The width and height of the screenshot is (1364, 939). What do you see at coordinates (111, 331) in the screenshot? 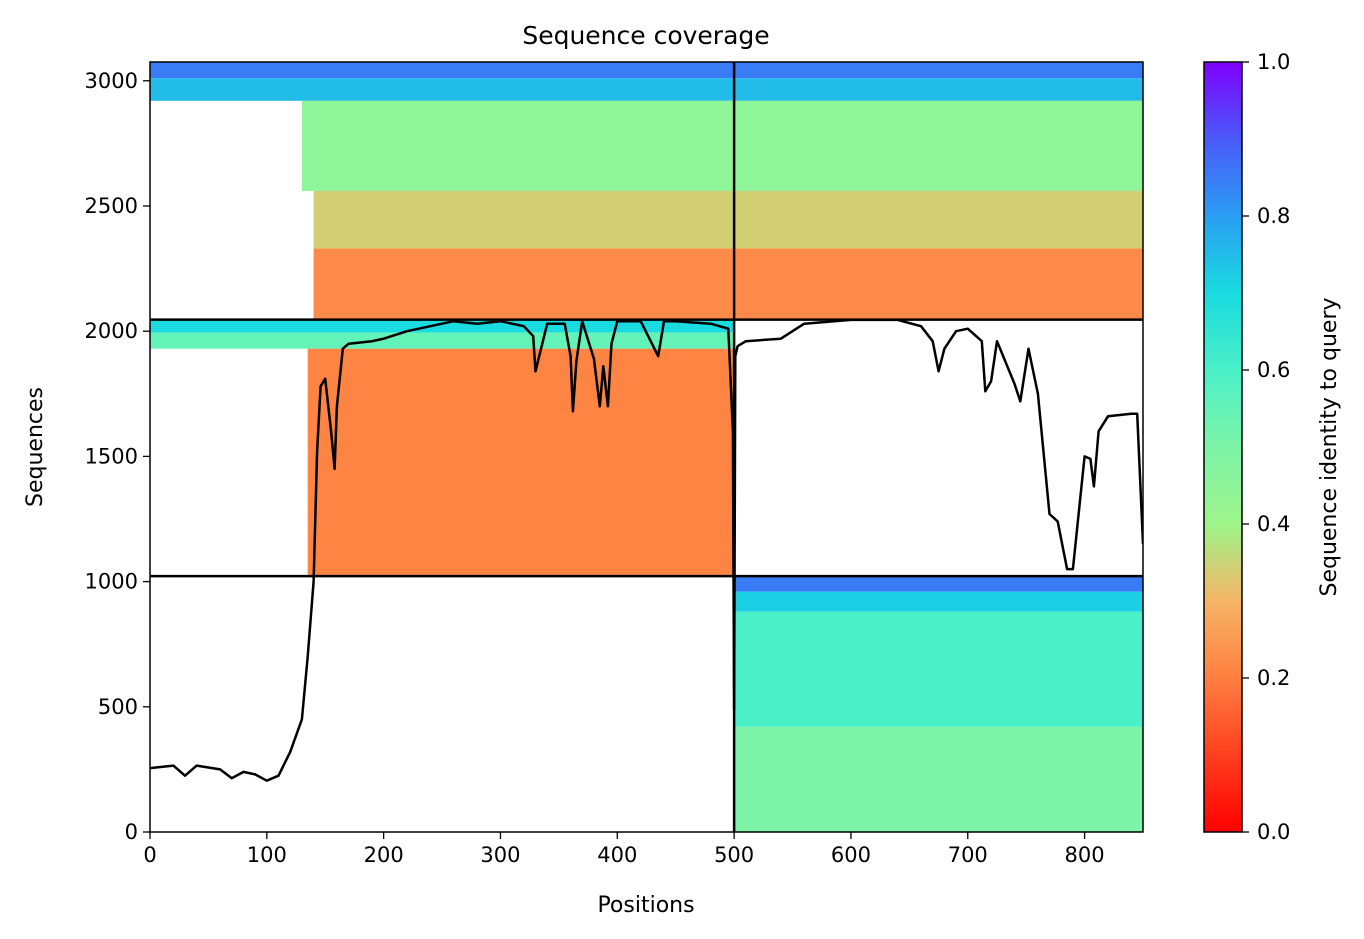
I see `y-tick-label: 2000` at bounding box center [111, 331].